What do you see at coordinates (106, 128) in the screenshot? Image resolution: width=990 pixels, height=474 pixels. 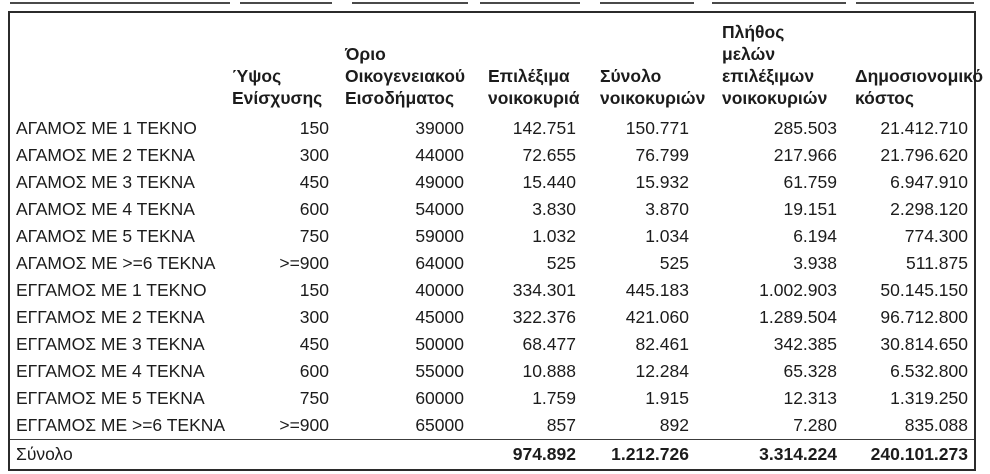 I see `row-label: ΑΓΑΜΟΣ ΜΕ 1 ΤΕΚΝΟ` at bounding box center [106, 128].